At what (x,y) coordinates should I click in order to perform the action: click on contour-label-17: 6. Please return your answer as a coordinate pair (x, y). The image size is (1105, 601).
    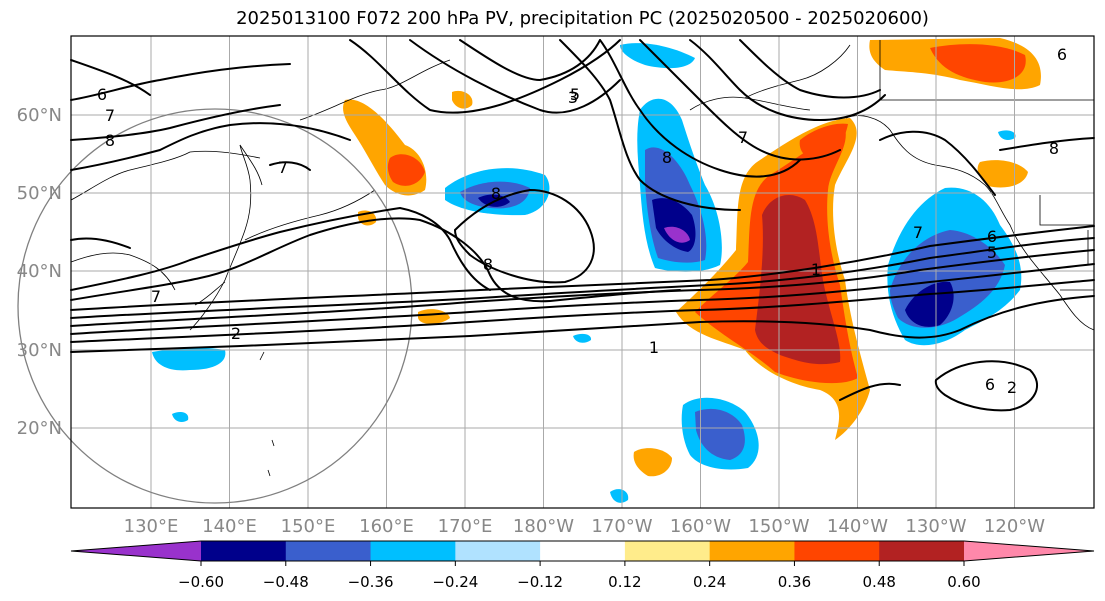
    Looking at the image, I should click on (1062, 54).